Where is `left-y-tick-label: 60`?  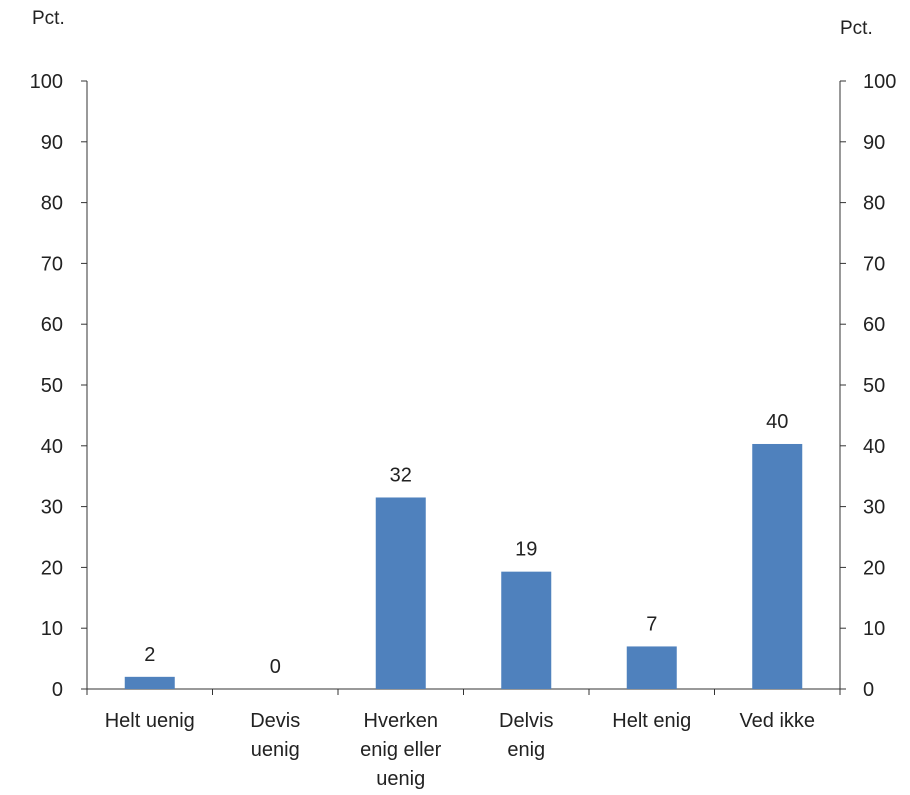 left-y-tick-label: 60 is located at coordinates (52, 325).